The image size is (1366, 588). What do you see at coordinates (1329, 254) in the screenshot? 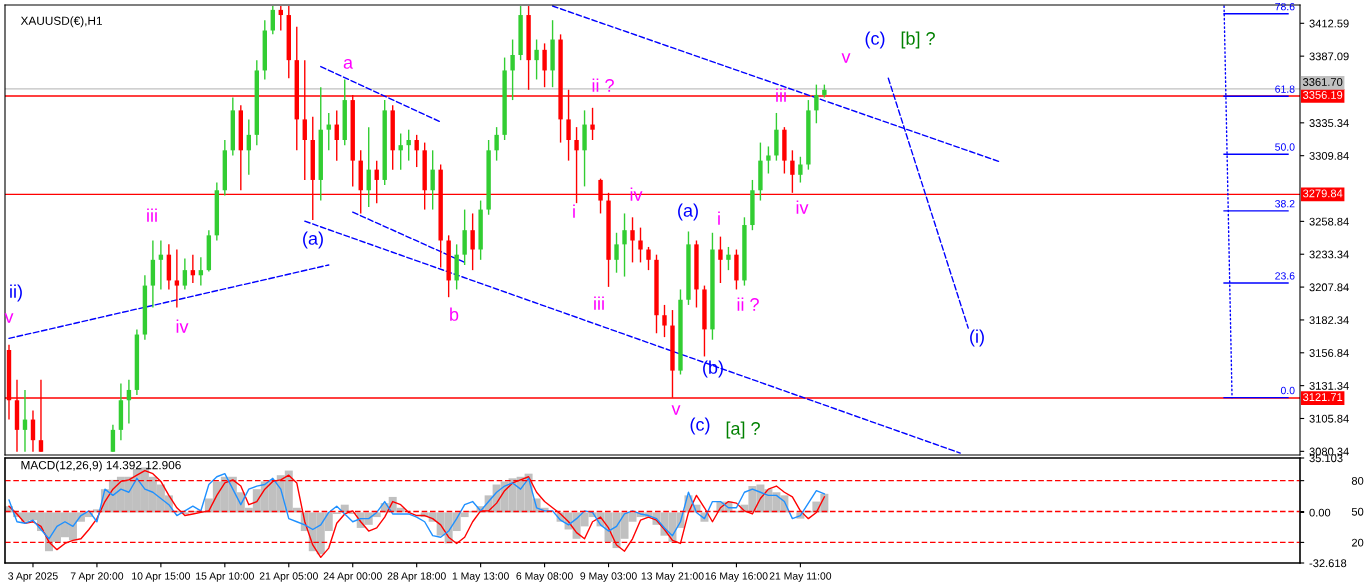
I see `y-tick-label: 3233.34` at bounding box center [1329, 254].